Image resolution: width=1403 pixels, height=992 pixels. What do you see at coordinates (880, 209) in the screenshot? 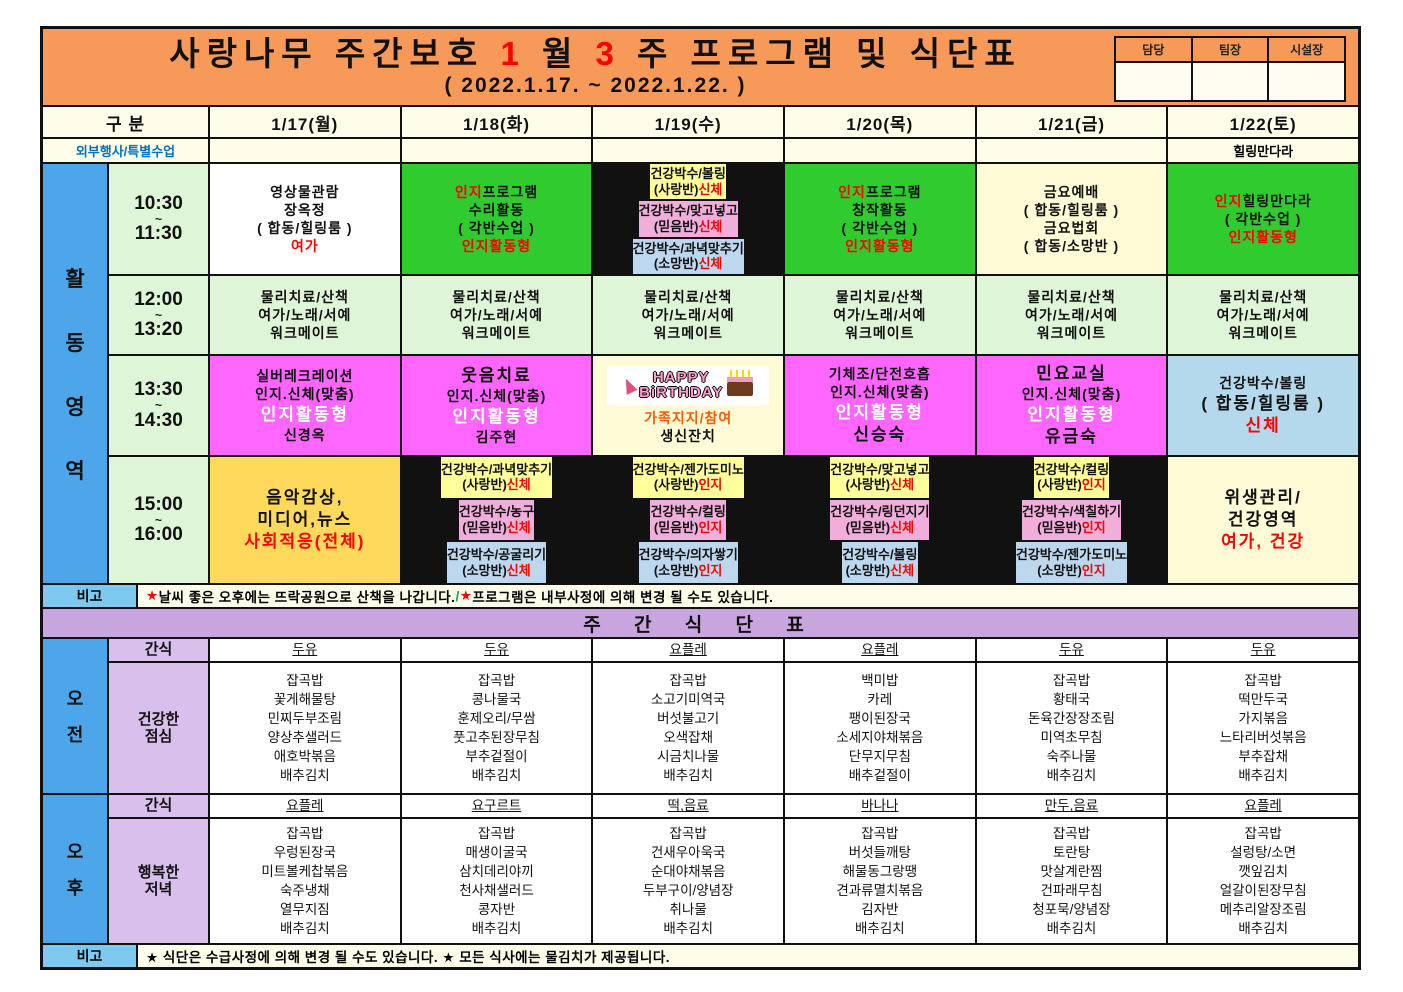
I see `text-line: 창작활동` at bounding box center [880, 209].